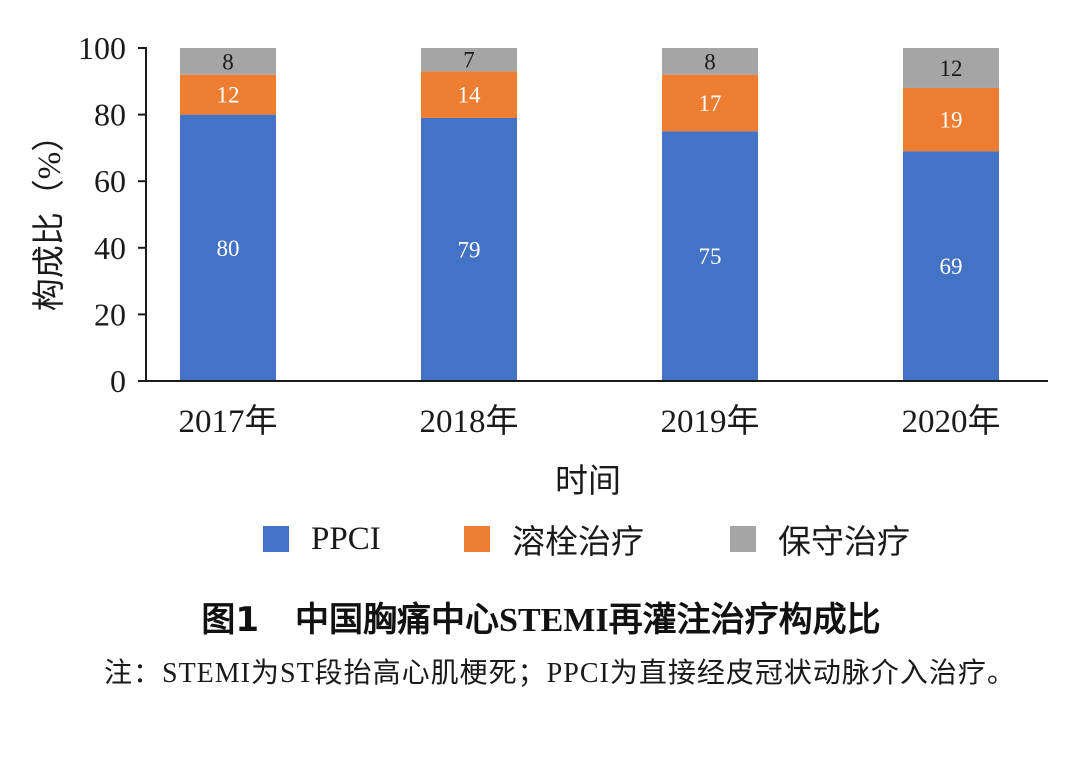 This screenshot has height=766, width=1080. What do you see at coordinates (469, 421) in the screenshot?
I see `x-tick-label: 2018年` at bounding box center [469, 421].